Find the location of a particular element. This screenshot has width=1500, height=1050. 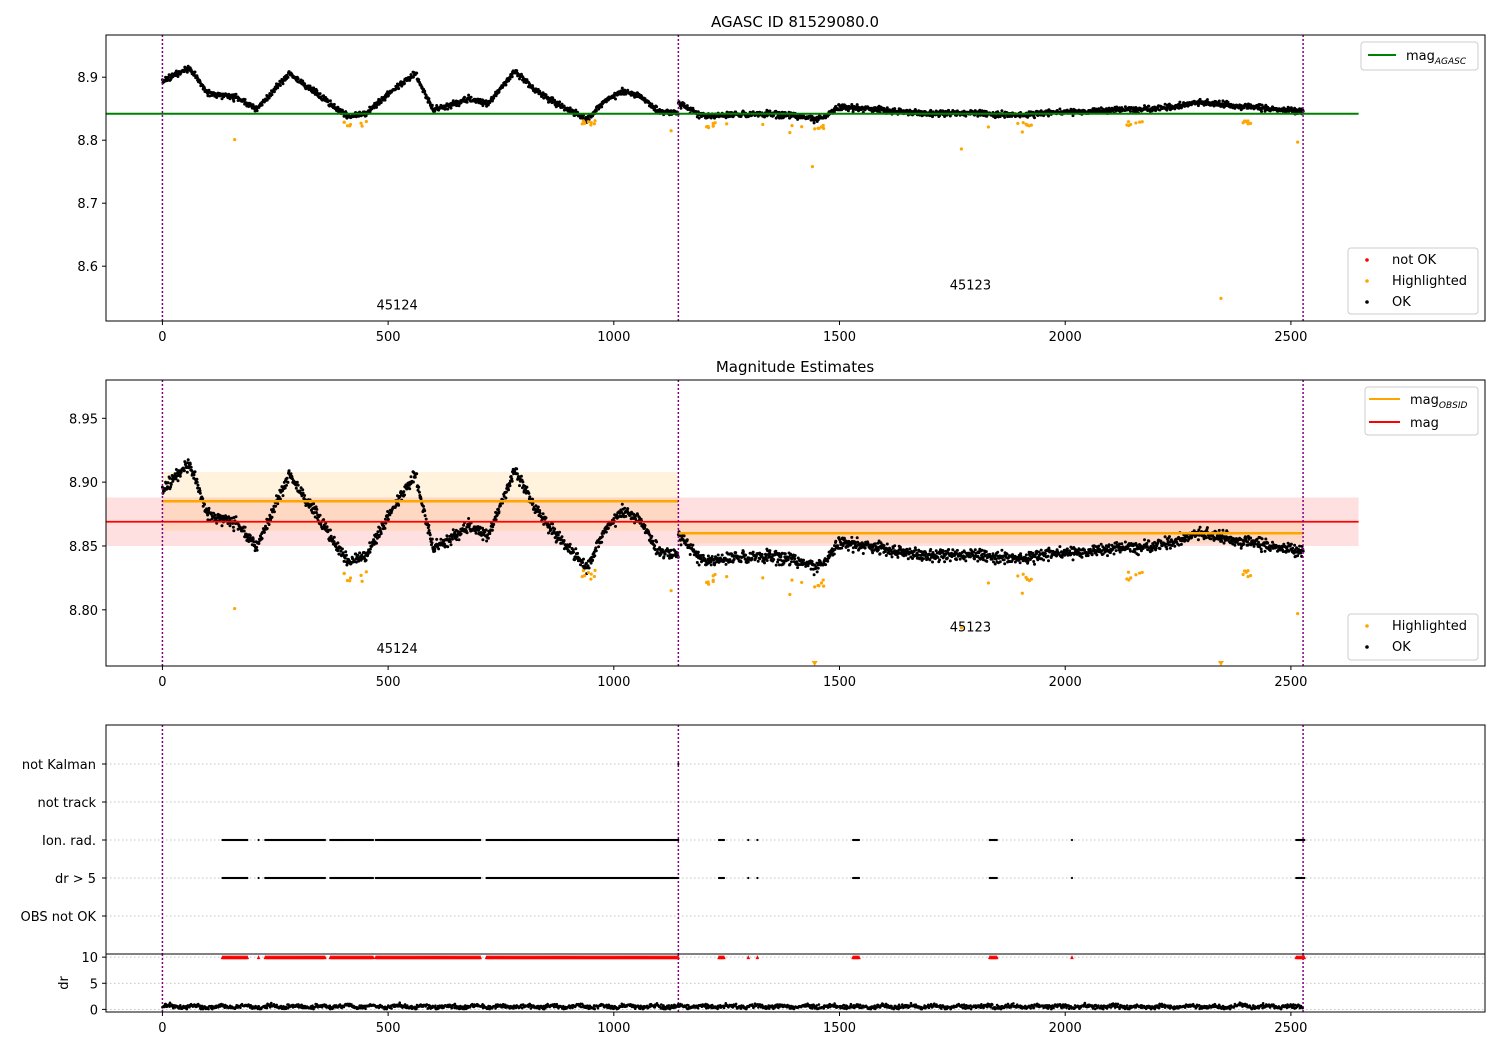

agasc-xtick-label: 2500 is located at coordinates (1290, 337).